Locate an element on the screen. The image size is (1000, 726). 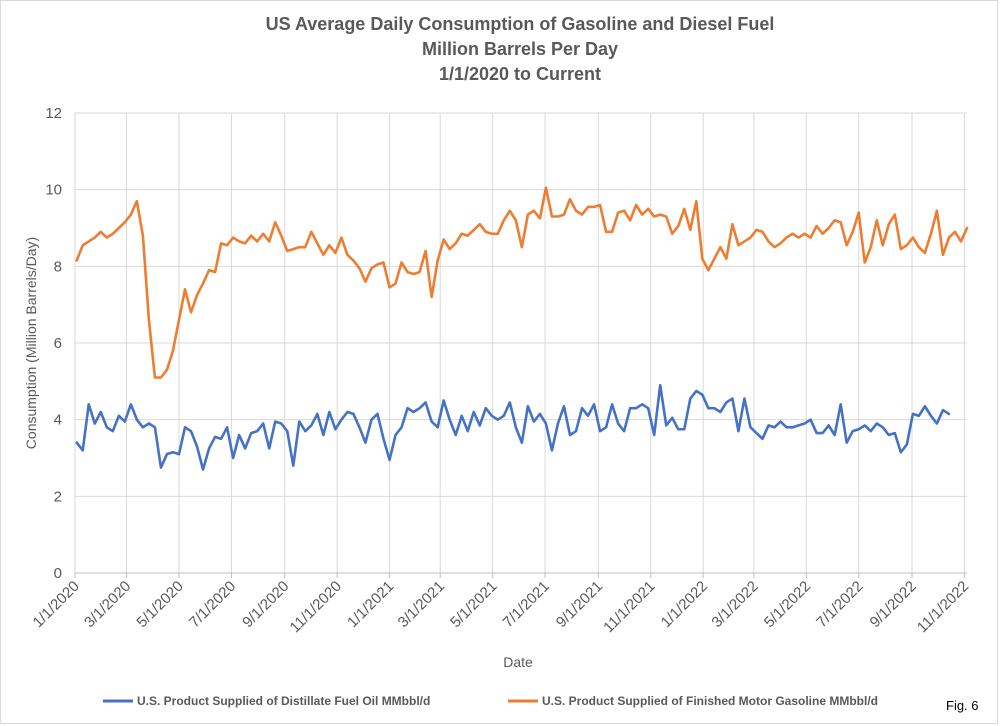
x-tick-label: 5/1/2022 is located at coordinates (787, 604).